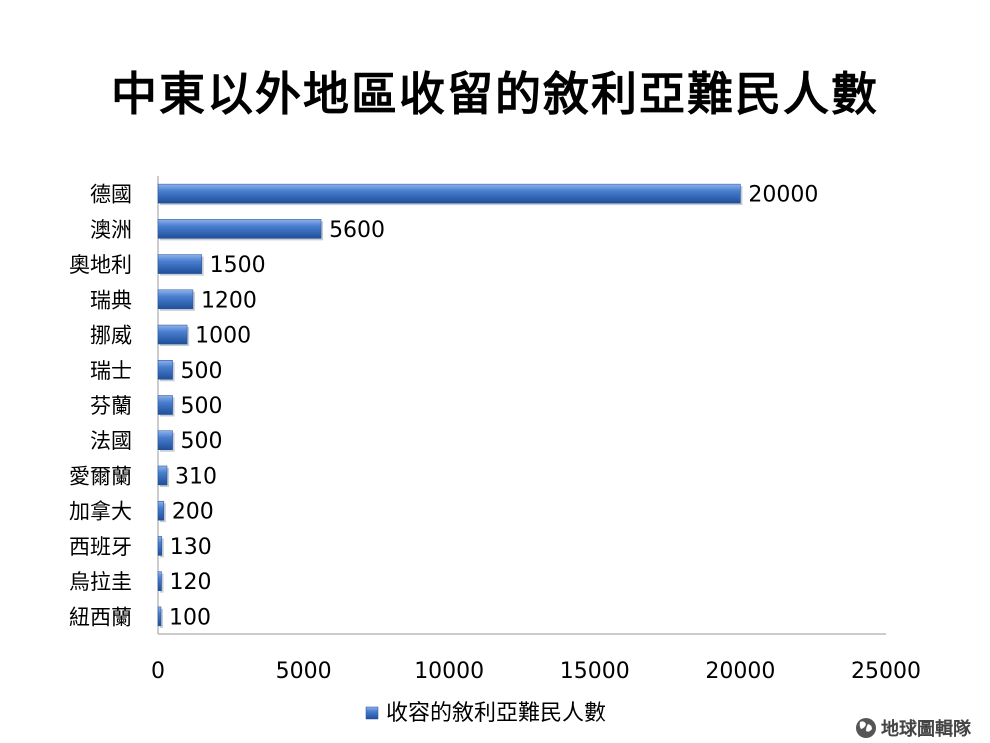 This screenshot has height=743, width=990. What do you see at coordinates (190, 617) in the screenshot?
I see `data-label: 100` at bounding box center [190, 617].